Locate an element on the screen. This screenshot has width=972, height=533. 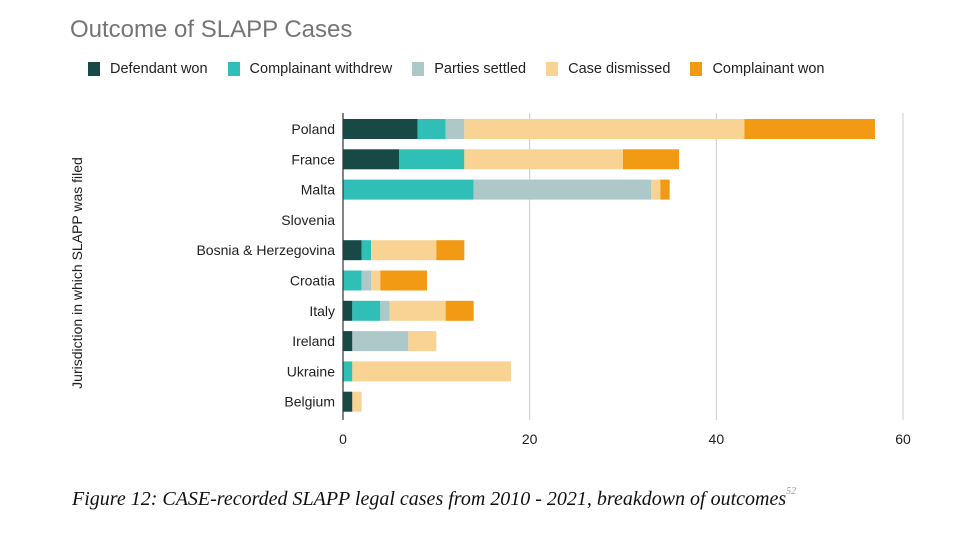
caption-footnote: 52 is located at coordinates (791, 491).